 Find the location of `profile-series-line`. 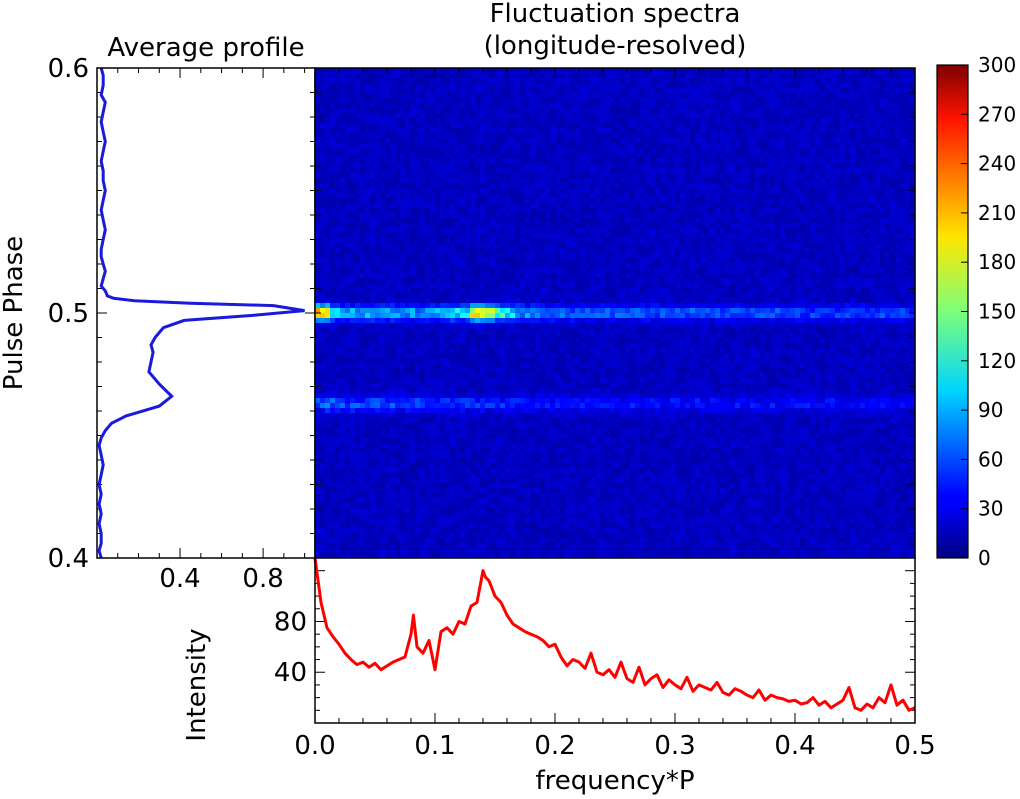

profile-series-line is located at coordinates (201, 313).